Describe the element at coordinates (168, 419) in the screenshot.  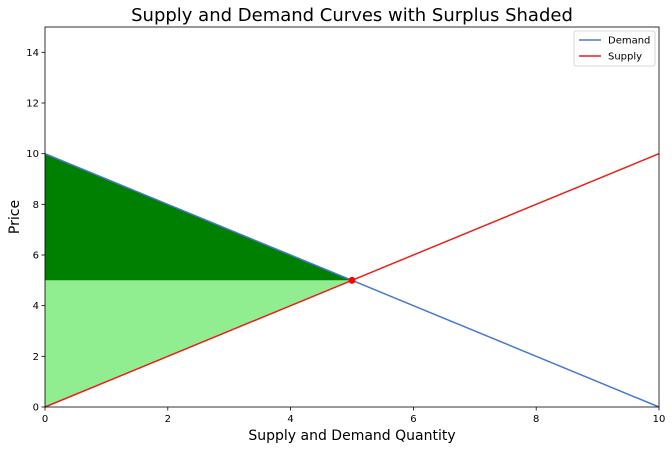
I see `x-tick-label: 2` at that location.